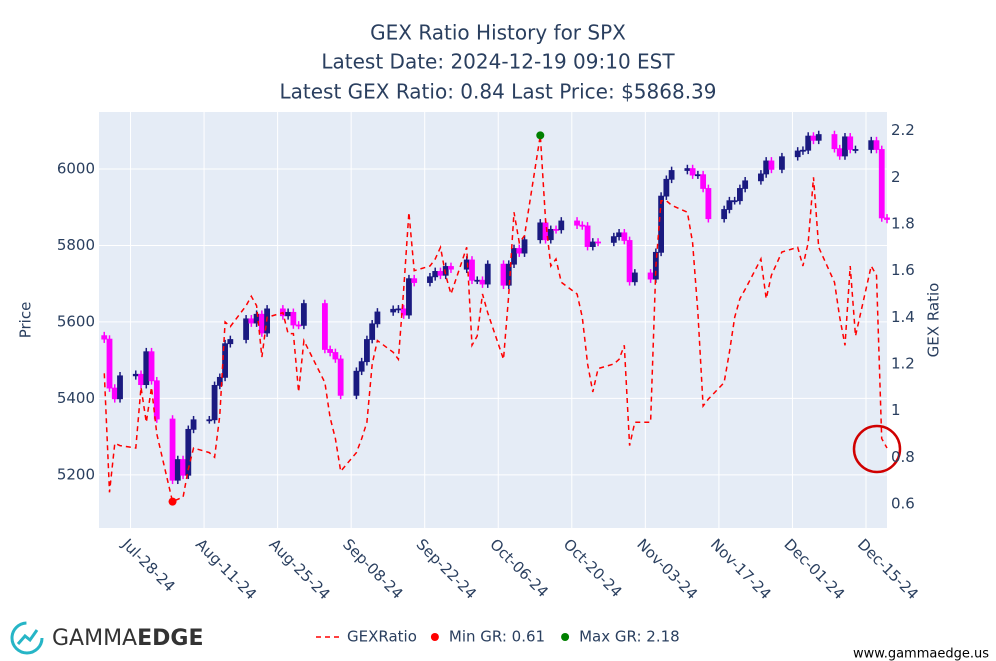  What do you see at coordinates (903, 223) in the screenshot?
I see `y2-tick-label: 1.8` at bounding box center [903, 223].